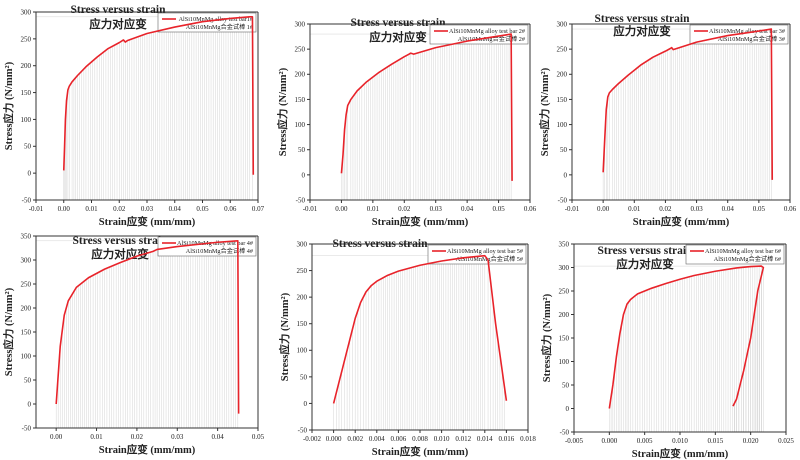 The width and height of the screenshot is (800, 460). What do you see at coordinates (747, 31) in the screenshot?
I see `legend-entry-en: AlSi10MnMg alloy test bar 3#` at bounding box center [747, 31].